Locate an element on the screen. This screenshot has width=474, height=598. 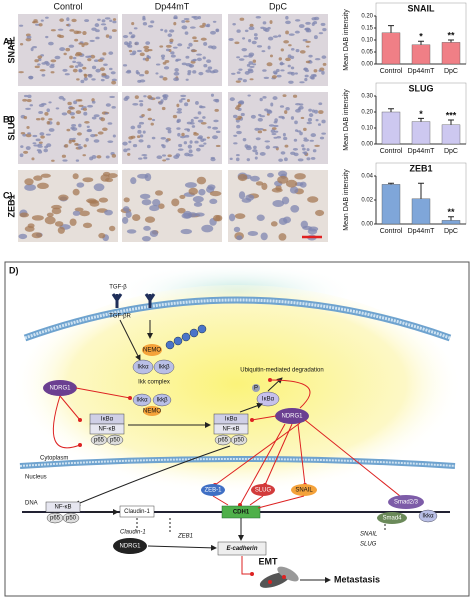
protein is located at coordinates (263, 490).